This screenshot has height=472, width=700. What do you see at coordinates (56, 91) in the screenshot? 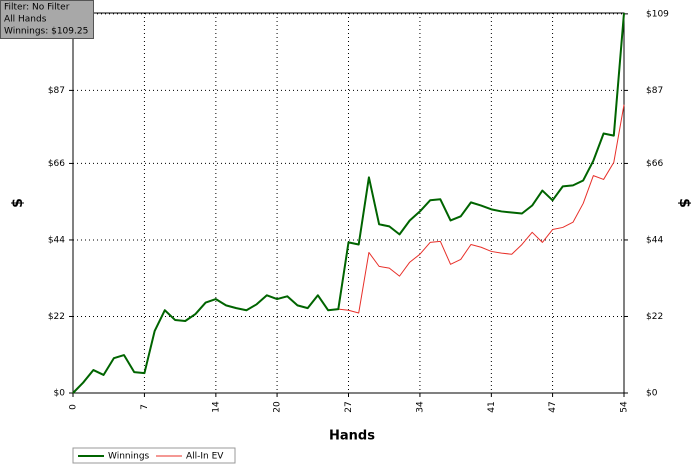
I see `y-tick-label: $87` at bounding box center [56, 91].